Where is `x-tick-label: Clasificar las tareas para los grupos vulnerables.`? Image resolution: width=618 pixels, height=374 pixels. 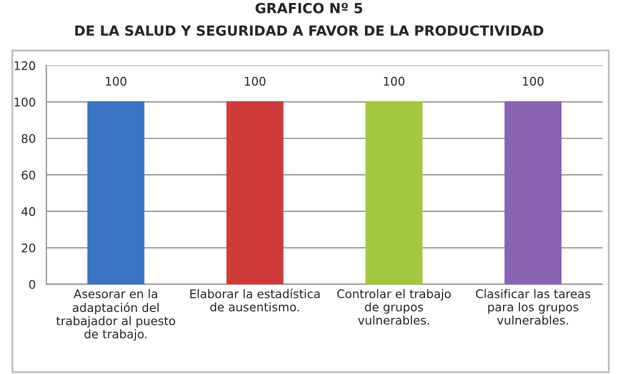 x-tick-label: Clasificar las tareas para los grupos vulnerables. is located at coordinates (533, 307).